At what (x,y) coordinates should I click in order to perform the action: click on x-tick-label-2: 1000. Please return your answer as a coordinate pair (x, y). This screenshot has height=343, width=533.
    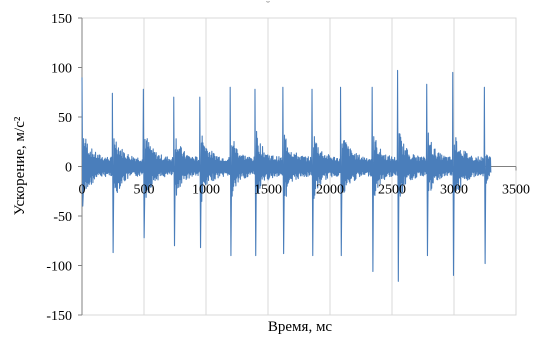
    Looking at the image, I should click on (206, 190).